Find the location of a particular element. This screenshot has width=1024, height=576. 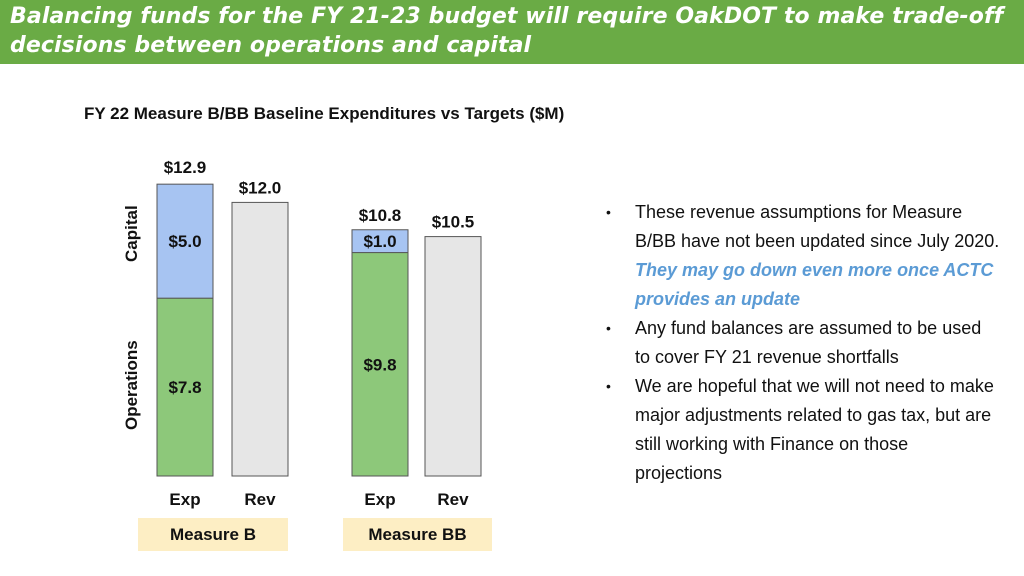

segment-value-label: $5.0 is located at coordinates (184, 241).